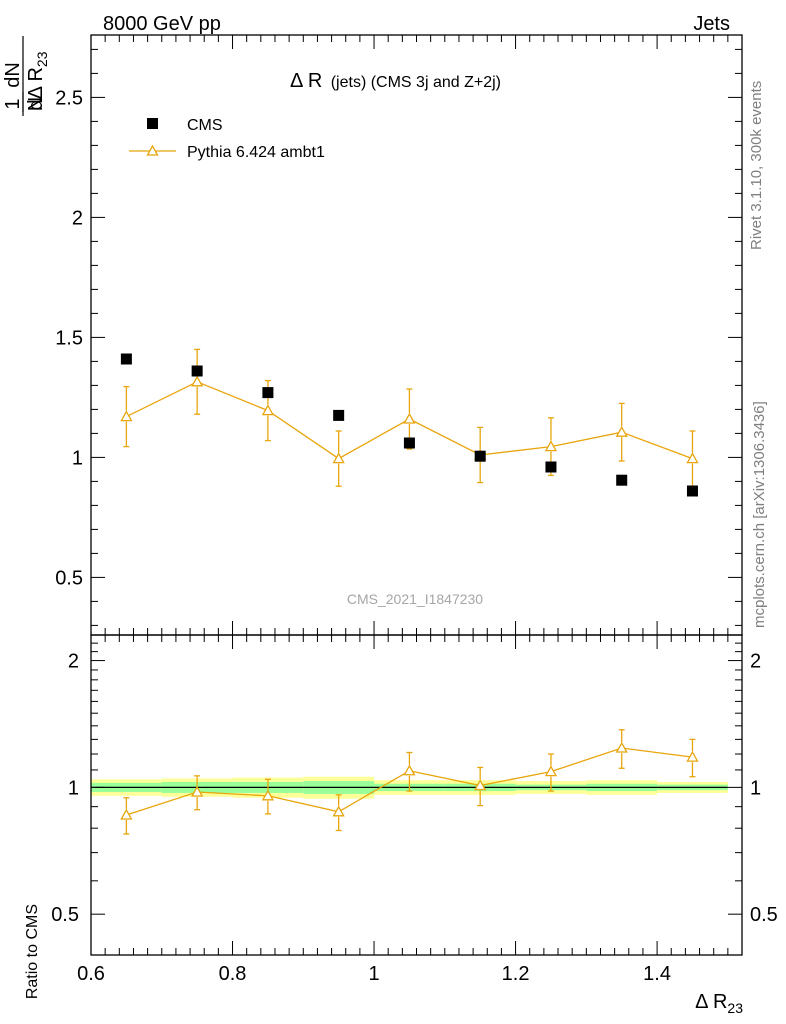 Image resolution: width=786 pixels, height=1024 pixels. I want to click on x-tick-label: 1.4, so click(657, 974).